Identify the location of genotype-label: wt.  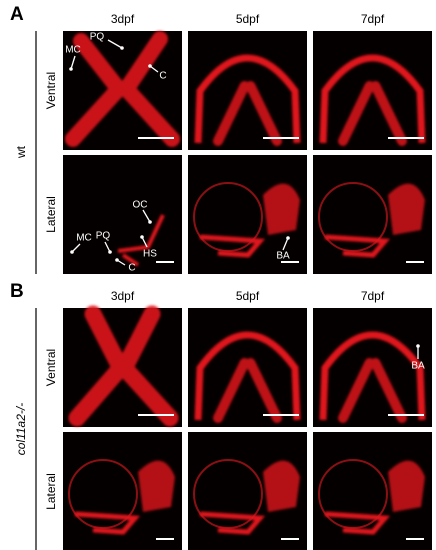
(21, 152).